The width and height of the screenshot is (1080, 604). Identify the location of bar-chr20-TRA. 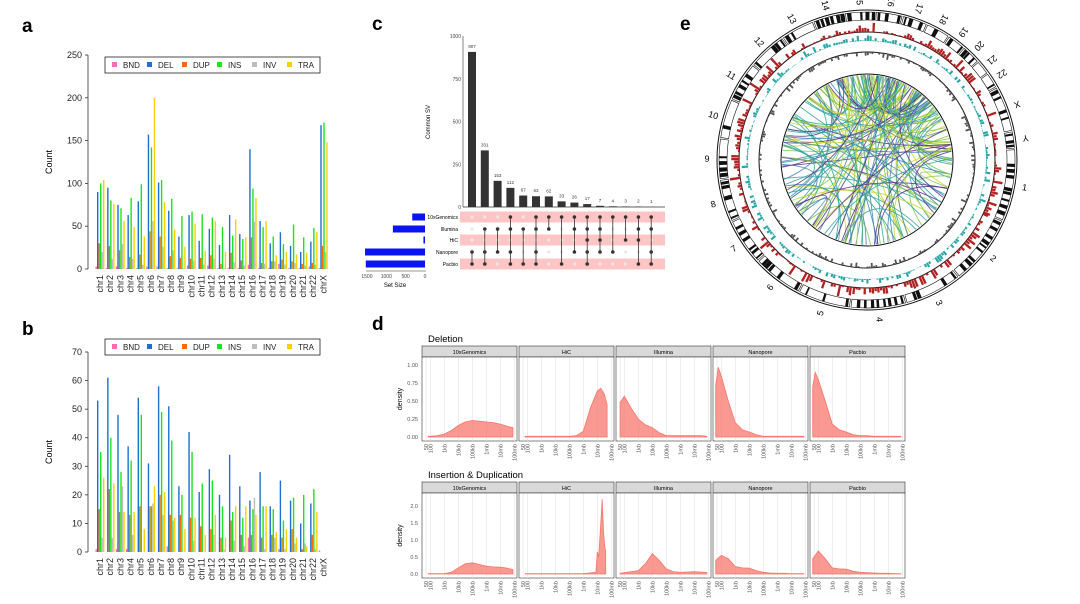
(296, 544).